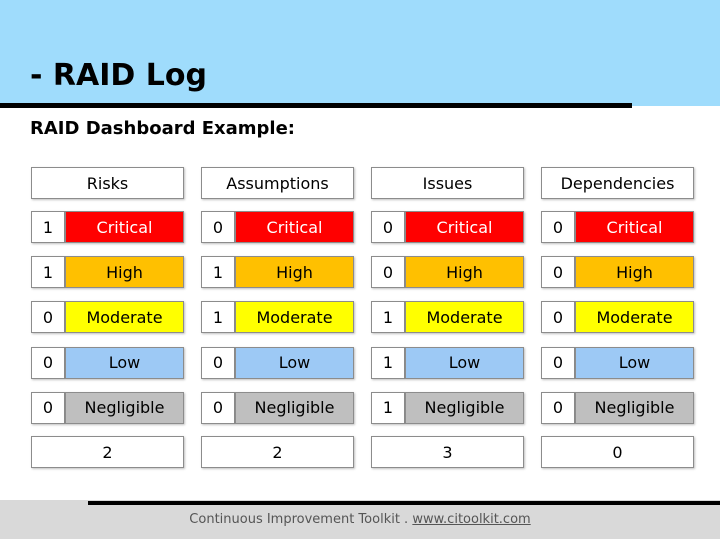 This screenshot has width=720, height=539. Describe the element at coordinates (447, 183) in the screenshot. I see `column-header: Issues` at that location.